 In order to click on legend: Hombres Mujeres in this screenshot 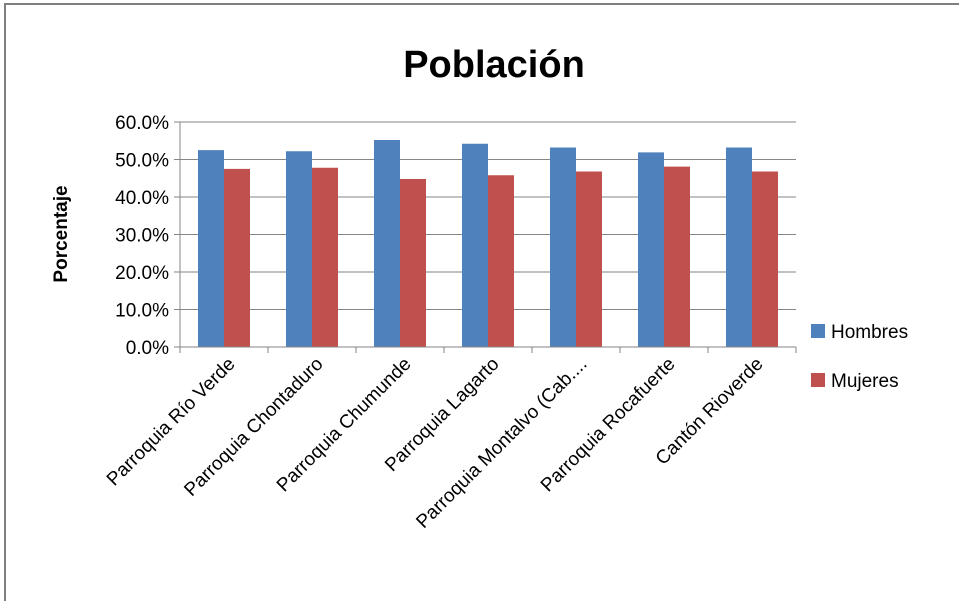, I will do `click(859, 357)`.